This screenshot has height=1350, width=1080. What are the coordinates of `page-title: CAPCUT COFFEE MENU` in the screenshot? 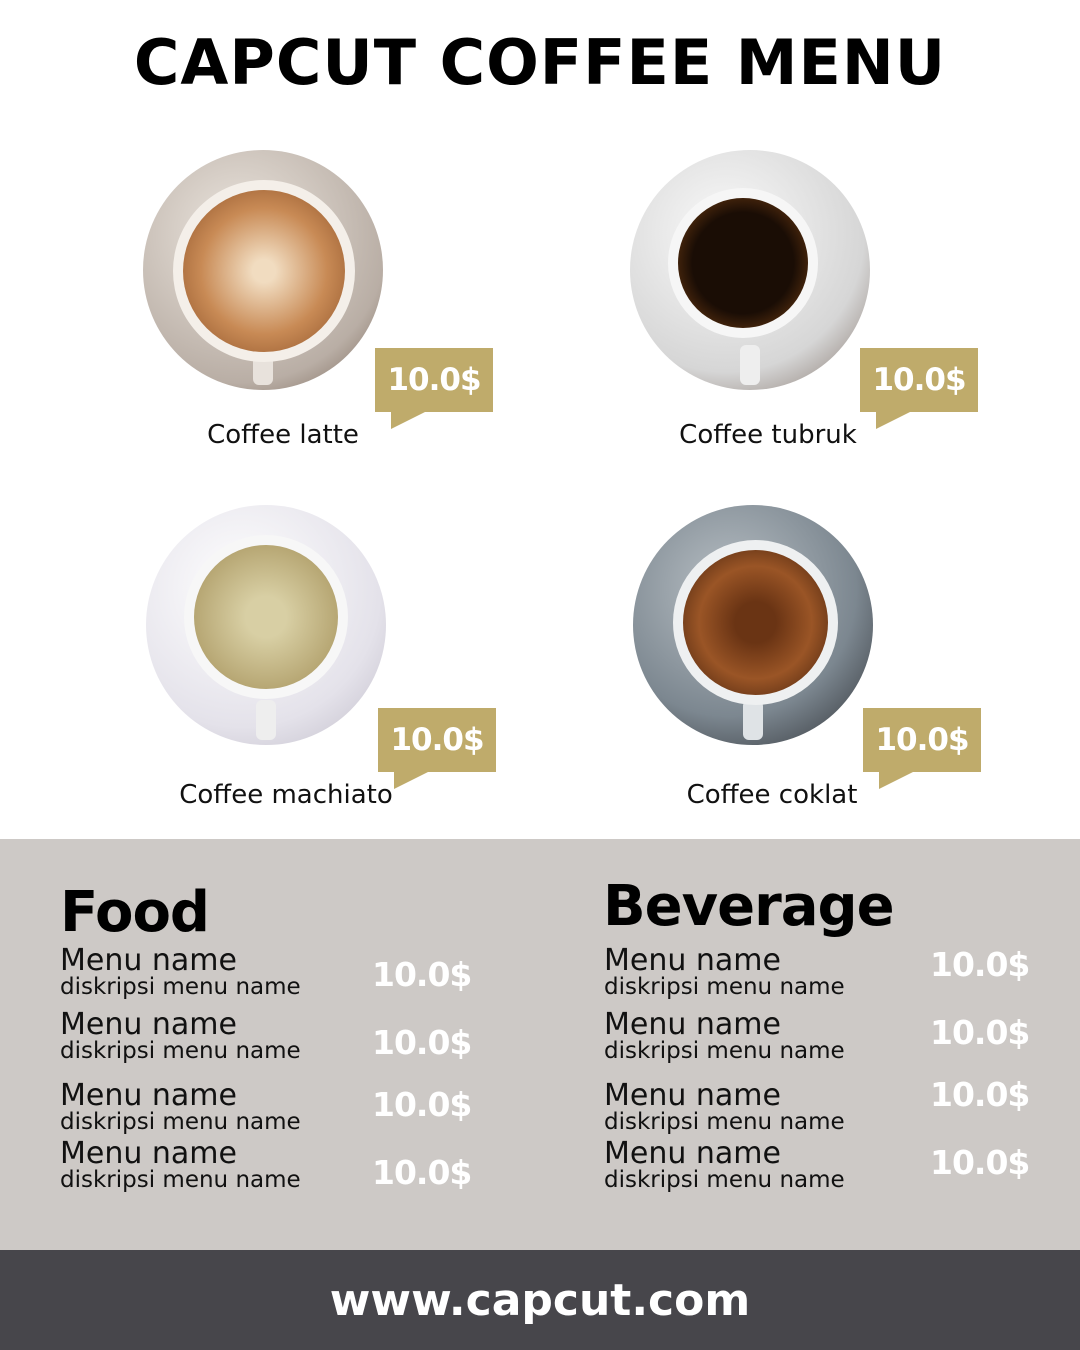 It's located at (540, 62).